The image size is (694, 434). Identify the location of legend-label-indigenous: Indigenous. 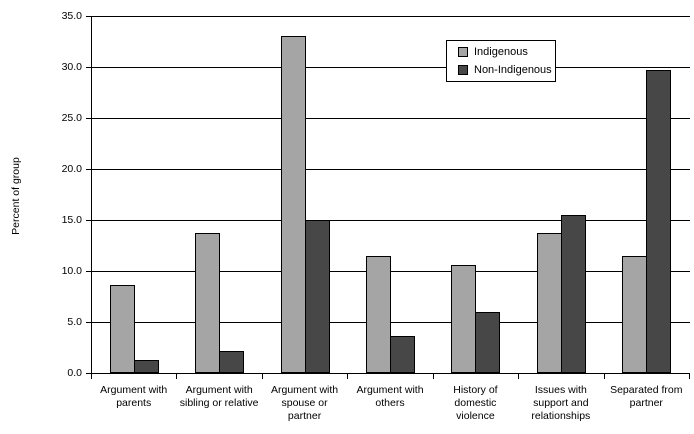
(501, 52).